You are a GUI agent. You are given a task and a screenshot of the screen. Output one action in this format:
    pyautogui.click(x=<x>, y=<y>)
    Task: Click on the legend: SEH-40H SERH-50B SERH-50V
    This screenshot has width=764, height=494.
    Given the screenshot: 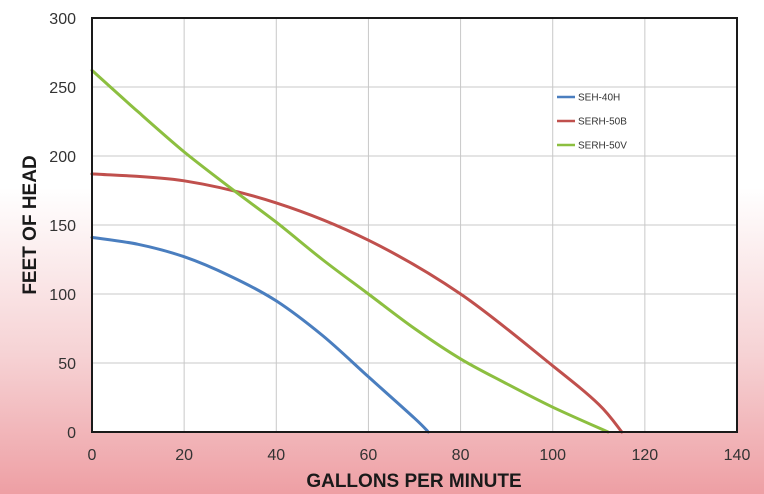 What is the action you would take?
    pyautogui.click(x=592, y=122)
    